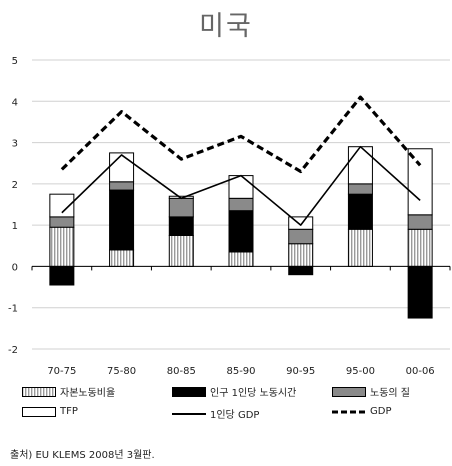  What do you see at coordinates (15, 185) in the screenshot?
I see `y-tick-label: 2` at bounding box center [15, 185].